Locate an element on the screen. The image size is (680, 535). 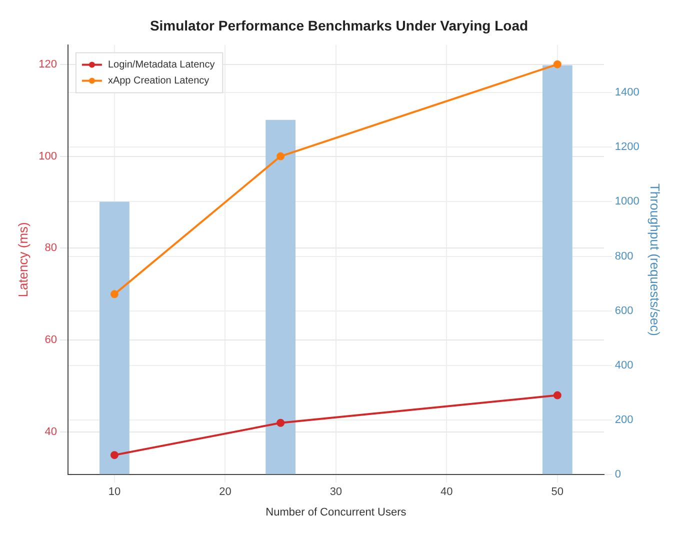
x-tick-label: 30 is located at coordinates (336, 492).